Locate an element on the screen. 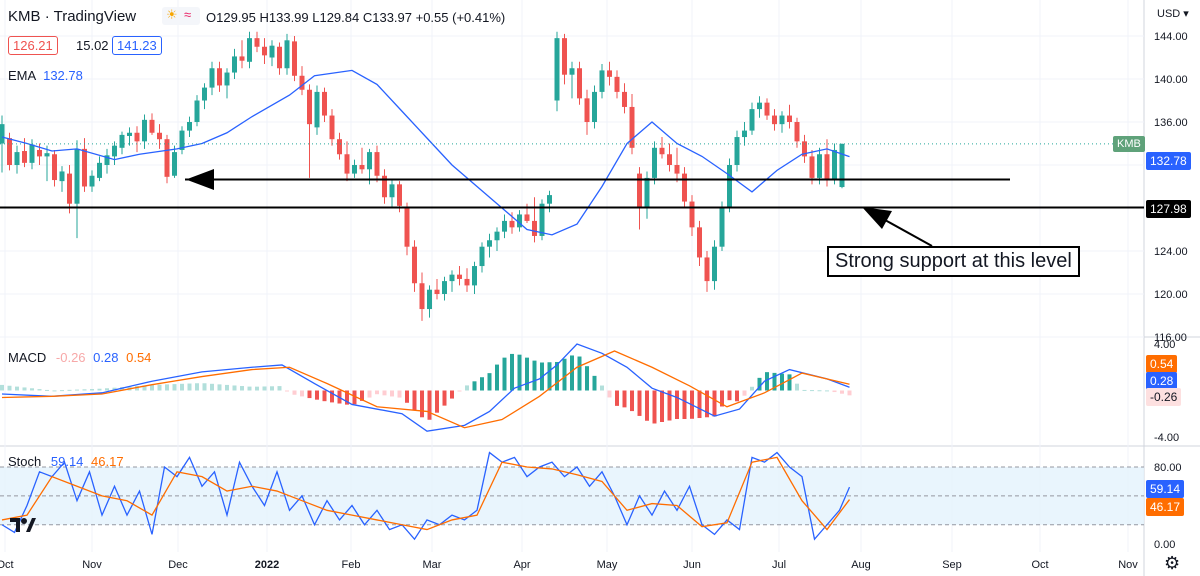 This screenshot has height=576, width=1200. macd-line is located at coordinates (425, 387).